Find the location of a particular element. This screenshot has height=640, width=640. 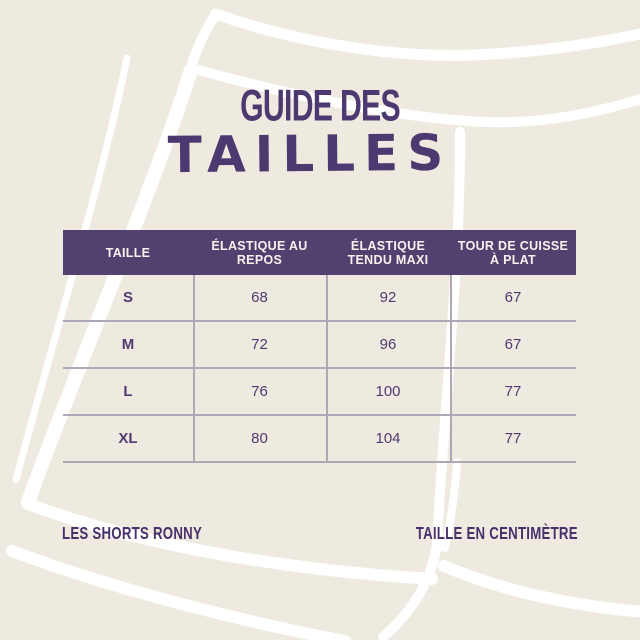

title-line-1-text: GUIDE DES is located at coordinates (320, 105).